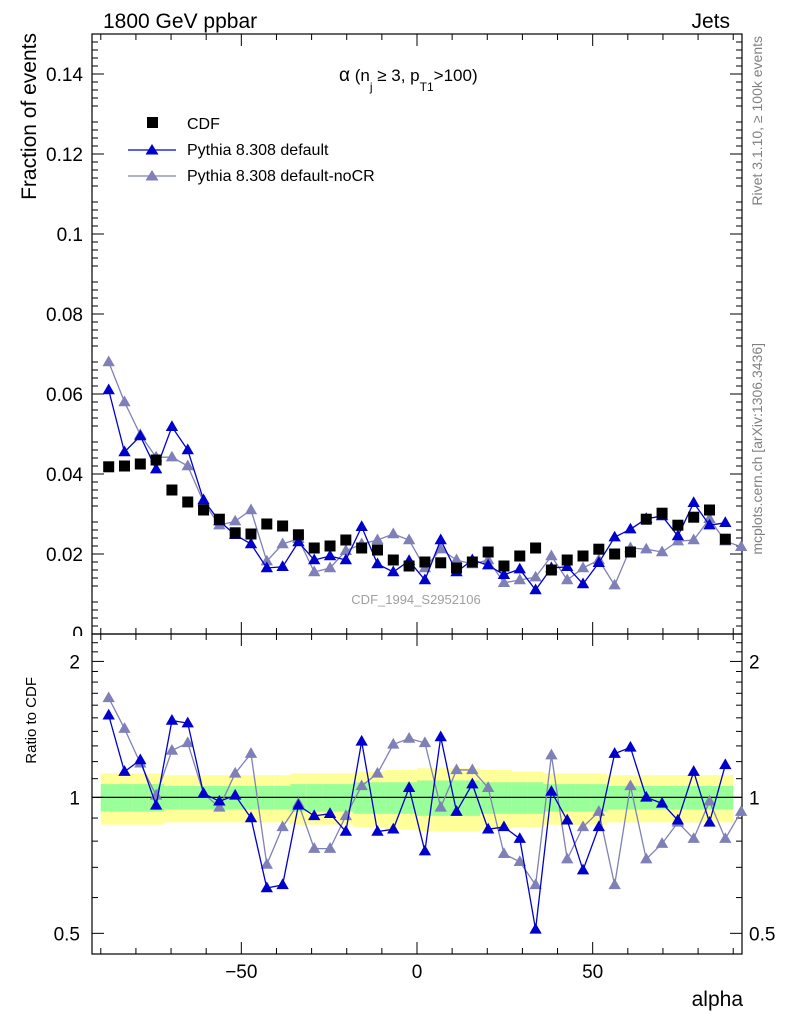  Describe the element at coordinates (64, 155) in the screenshot. I see `main-ytick-label: 0.12` at that location.